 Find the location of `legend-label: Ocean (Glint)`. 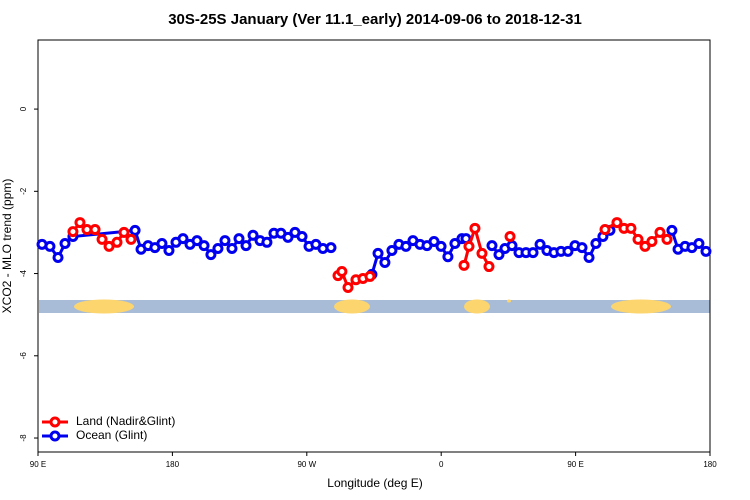

legend-label: Ocean (Glint) is located at coordinates (111, 435).